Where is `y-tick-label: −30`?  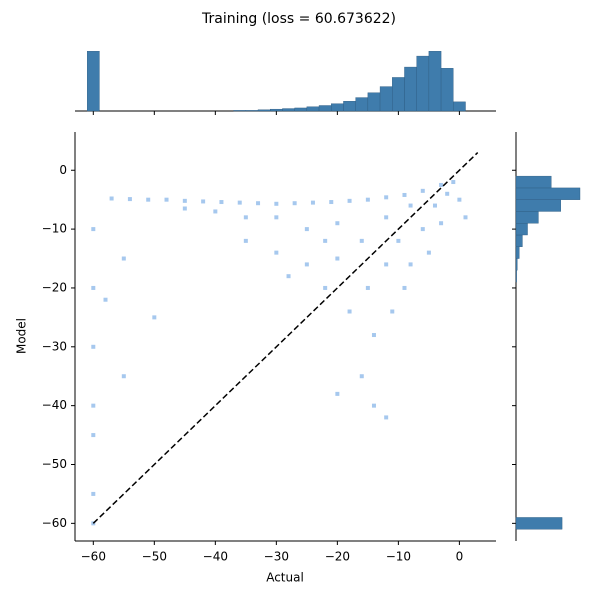 y-tick-label: −30 is located at coordinates (54, 346).